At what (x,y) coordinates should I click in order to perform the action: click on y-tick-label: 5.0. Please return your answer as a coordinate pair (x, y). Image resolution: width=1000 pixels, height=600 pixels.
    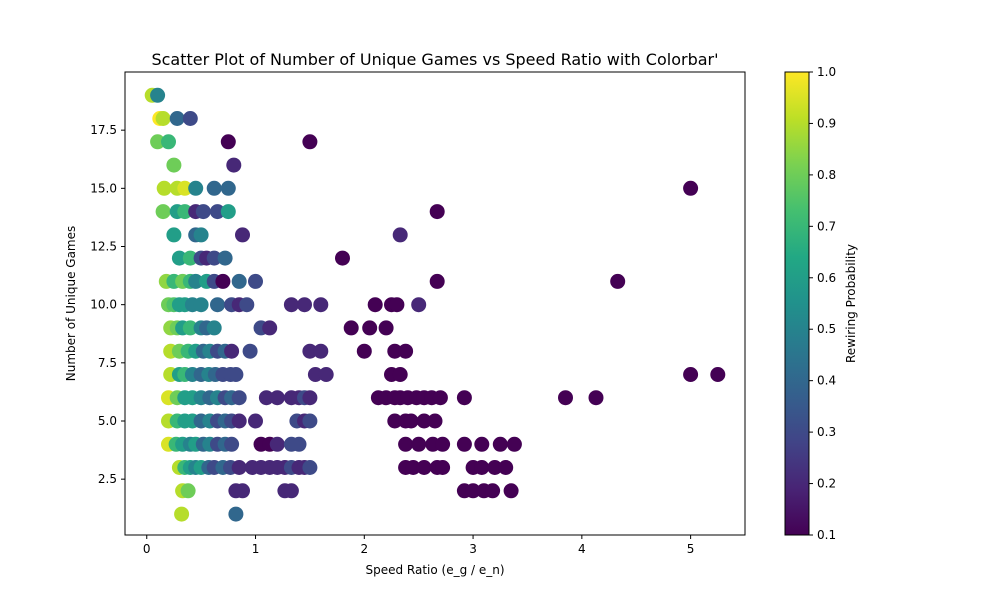
    Looking at the image, I should click on (107, 421).